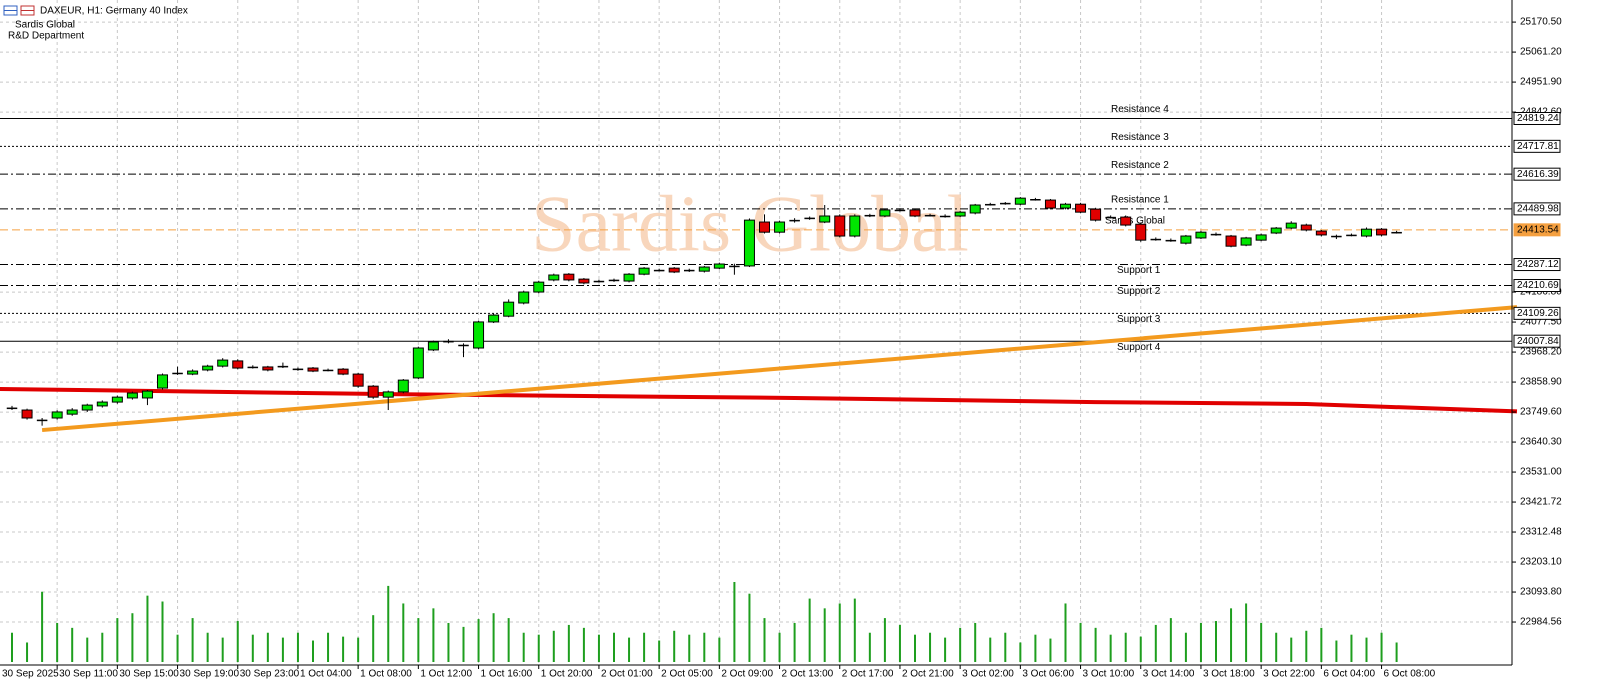 The height and width of the screenshot is (680, 1600). What do you see at coordinates (1139, 347) in the screenshot?
I see `level-name: Support 4` at bounding box center [1139, 347].